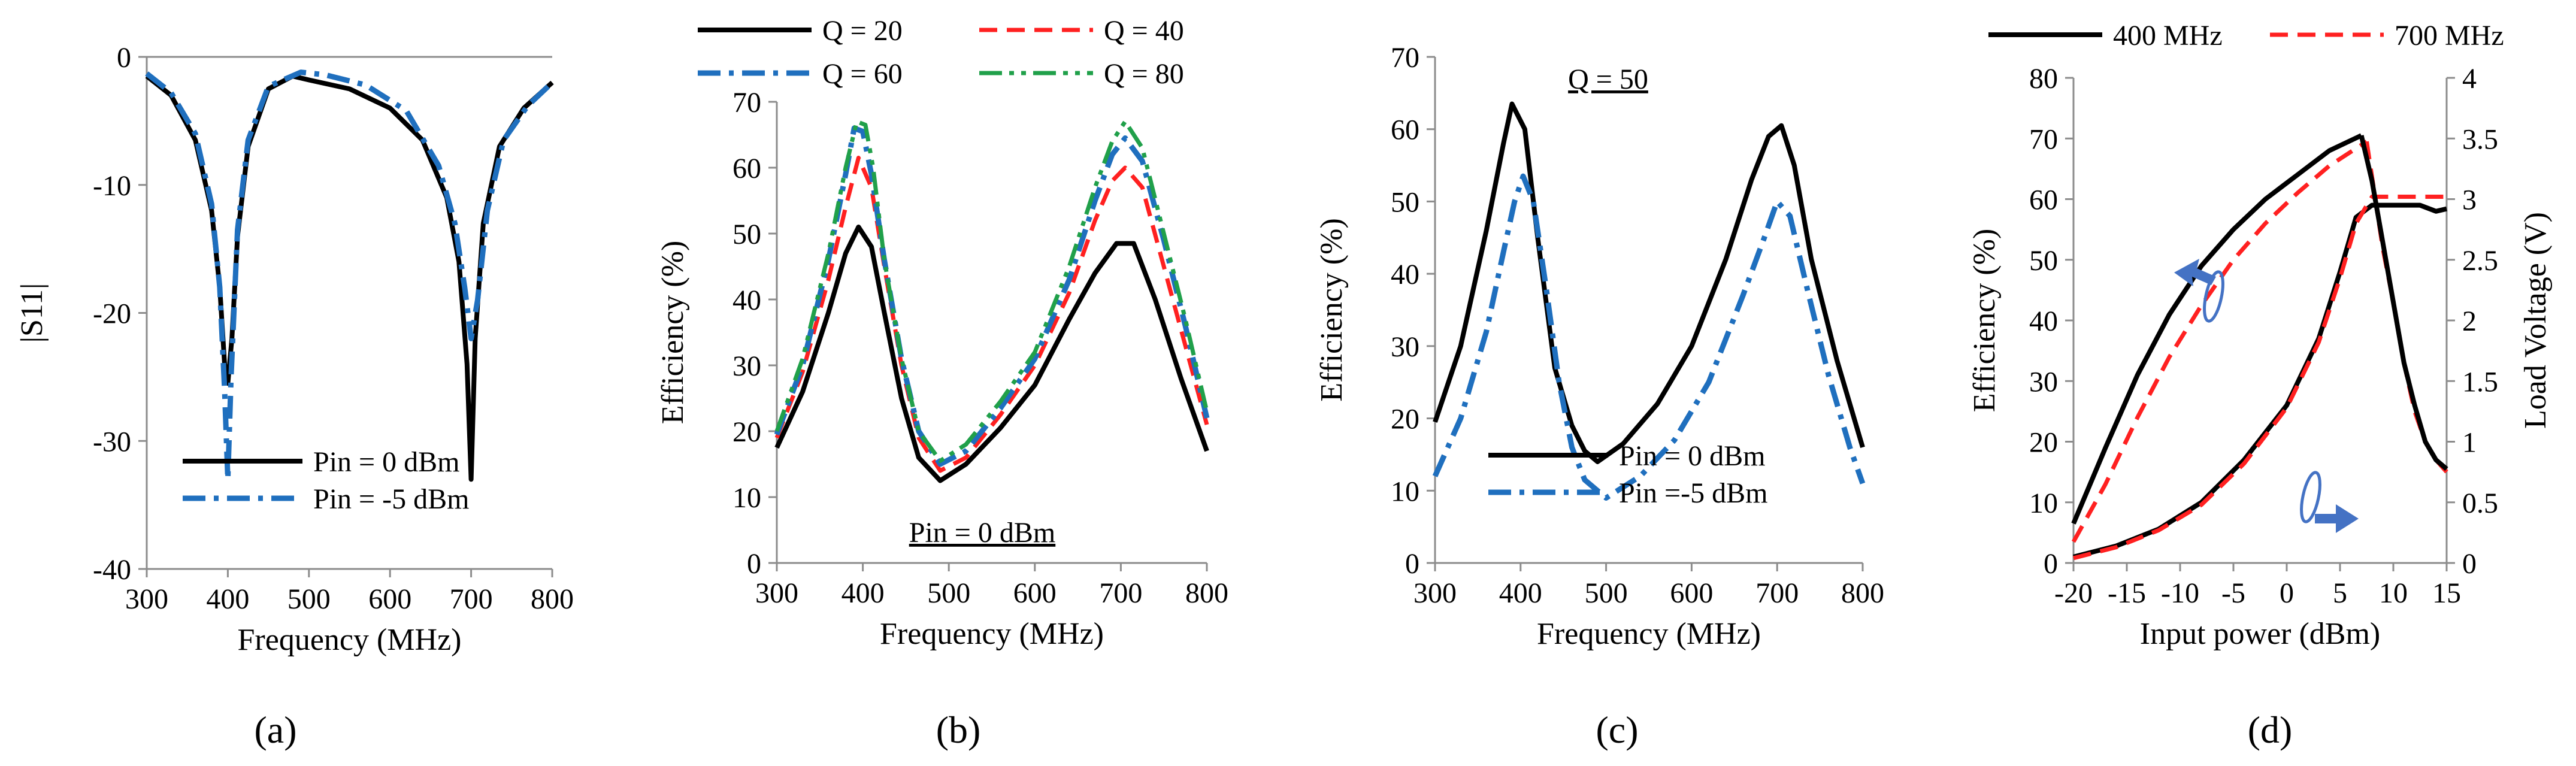 The image size is (2576, 766). What do you see at coordinates (2337, 518) in the screenshot?
I see `right-axis-arrow-icon` at bounding box center [2337, 518].